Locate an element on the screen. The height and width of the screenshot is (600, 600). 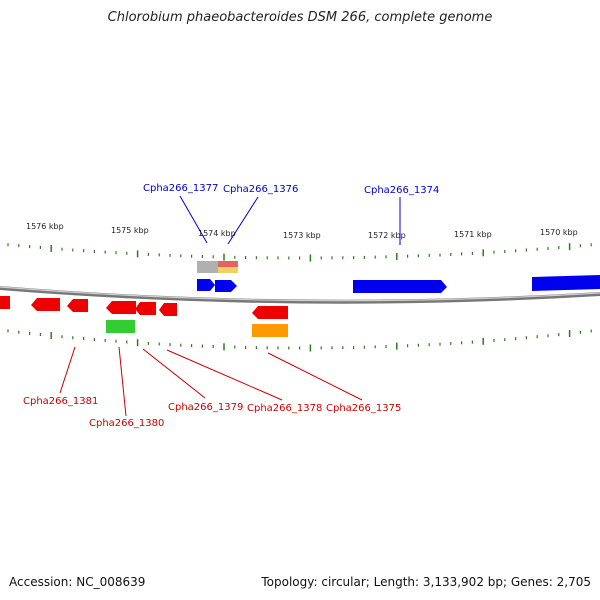
feature-orange is located at coordinates (270, 330).